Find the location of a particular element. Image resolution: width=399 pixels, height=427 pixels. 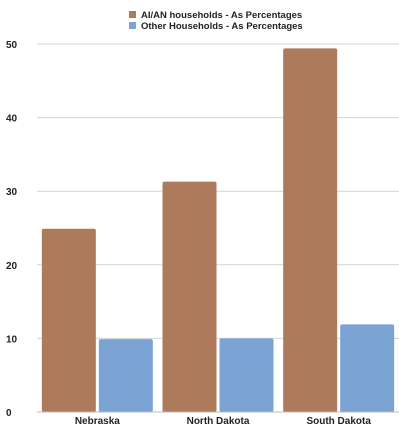

x-tick-label-north-dakota: North Dakota is located at coordinates (218, 421).